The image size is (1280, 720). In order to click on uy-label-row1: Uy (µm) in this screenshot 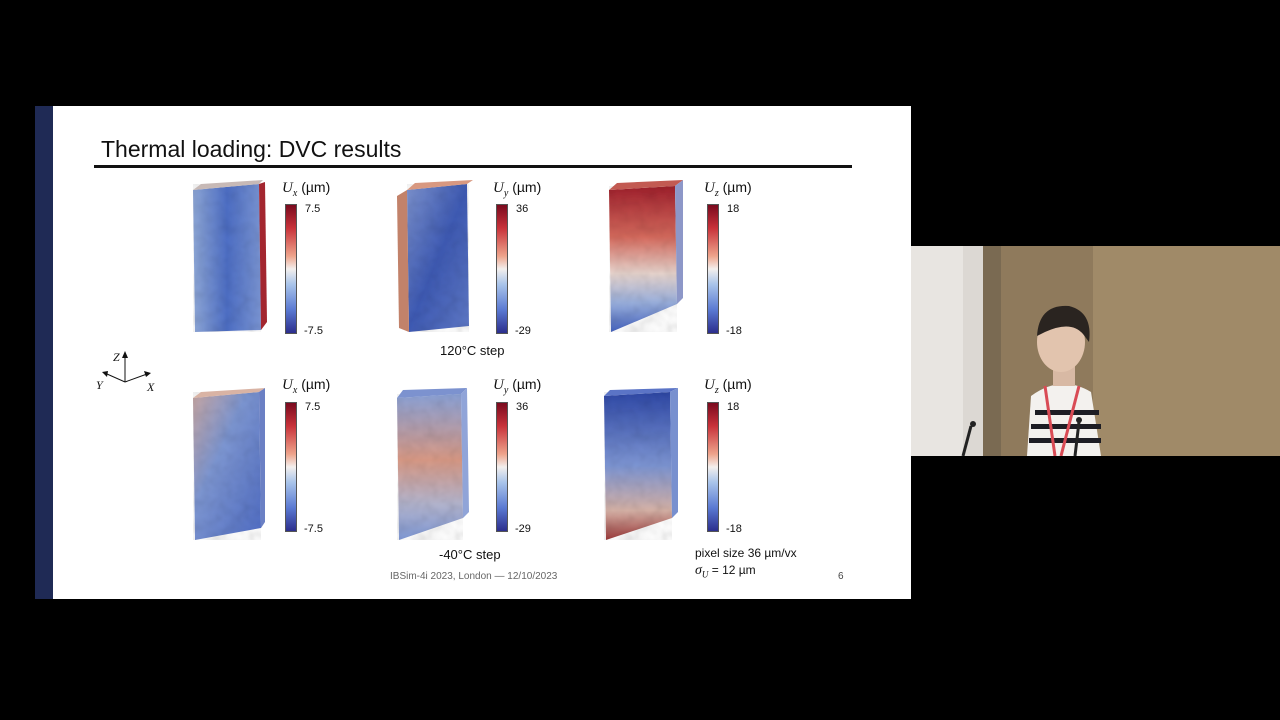, I will do `click(517, 189)`.